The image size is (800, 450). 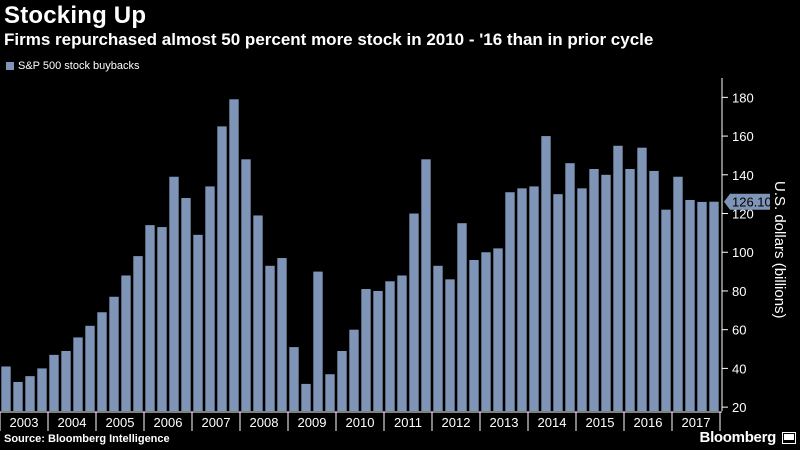 What do you see at coordinates (738, 437) in the screenshot?
I see `brand-logo-text: Bloomberg` at bounding box center [738, 437].